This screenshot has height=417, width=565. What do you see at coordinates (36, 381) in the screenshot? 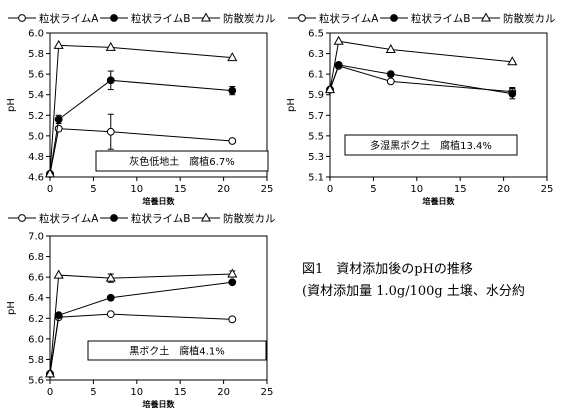
I see `y-tick-label: 5.6` at bounding box center [36, 381].